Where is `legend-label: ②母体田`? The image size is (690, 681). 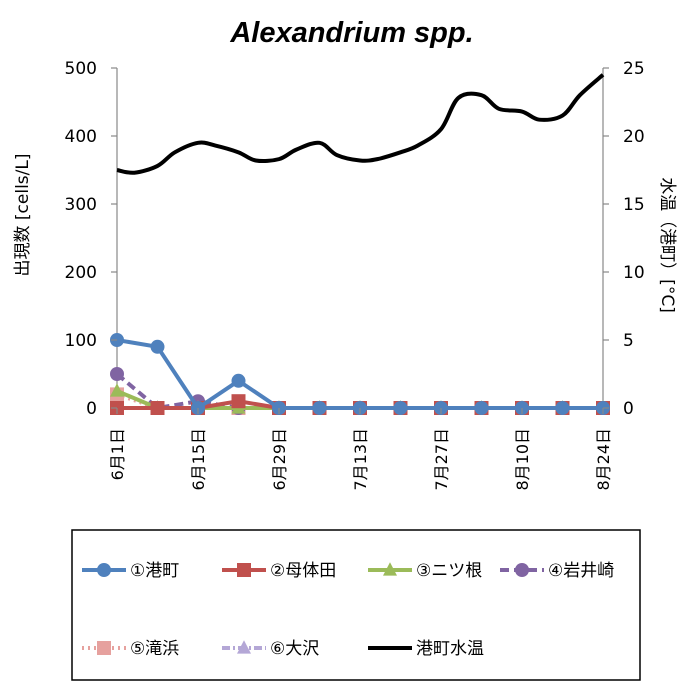
legend-label: ②母体田 is located at coordinates (303, 571).